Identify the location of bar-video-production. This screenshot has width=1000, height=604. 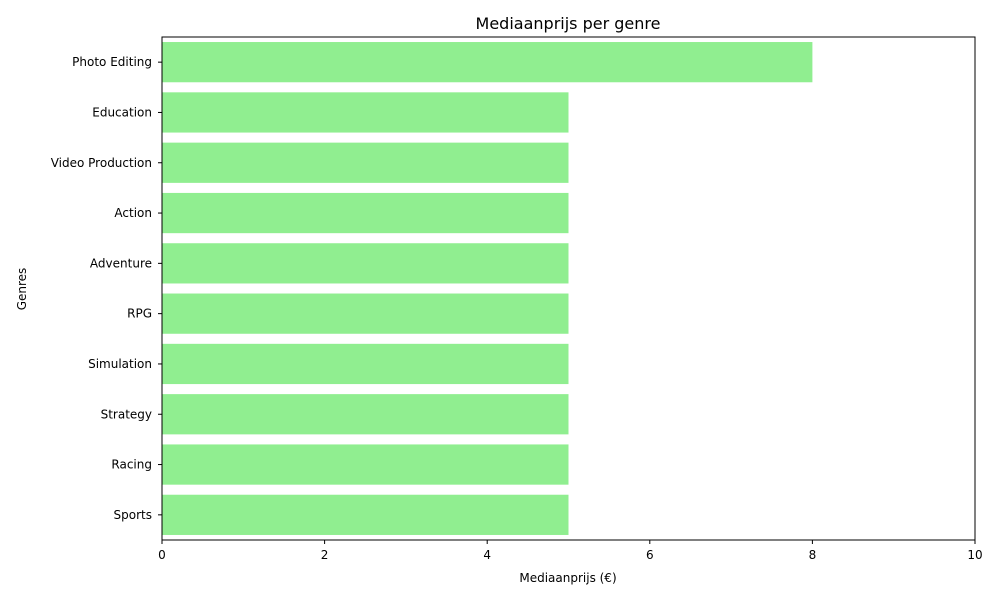
(365, 162).